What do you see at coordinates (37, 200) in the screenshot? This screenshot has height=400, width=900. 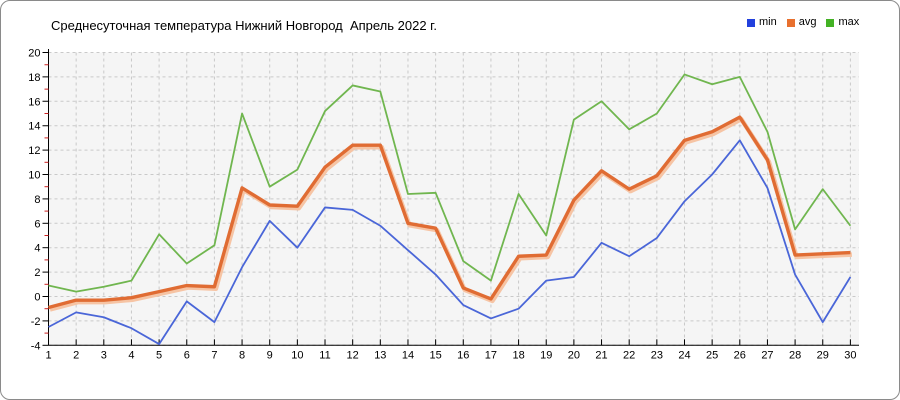 I see `y-tick-label: 8` at bounding box center [37, 200].